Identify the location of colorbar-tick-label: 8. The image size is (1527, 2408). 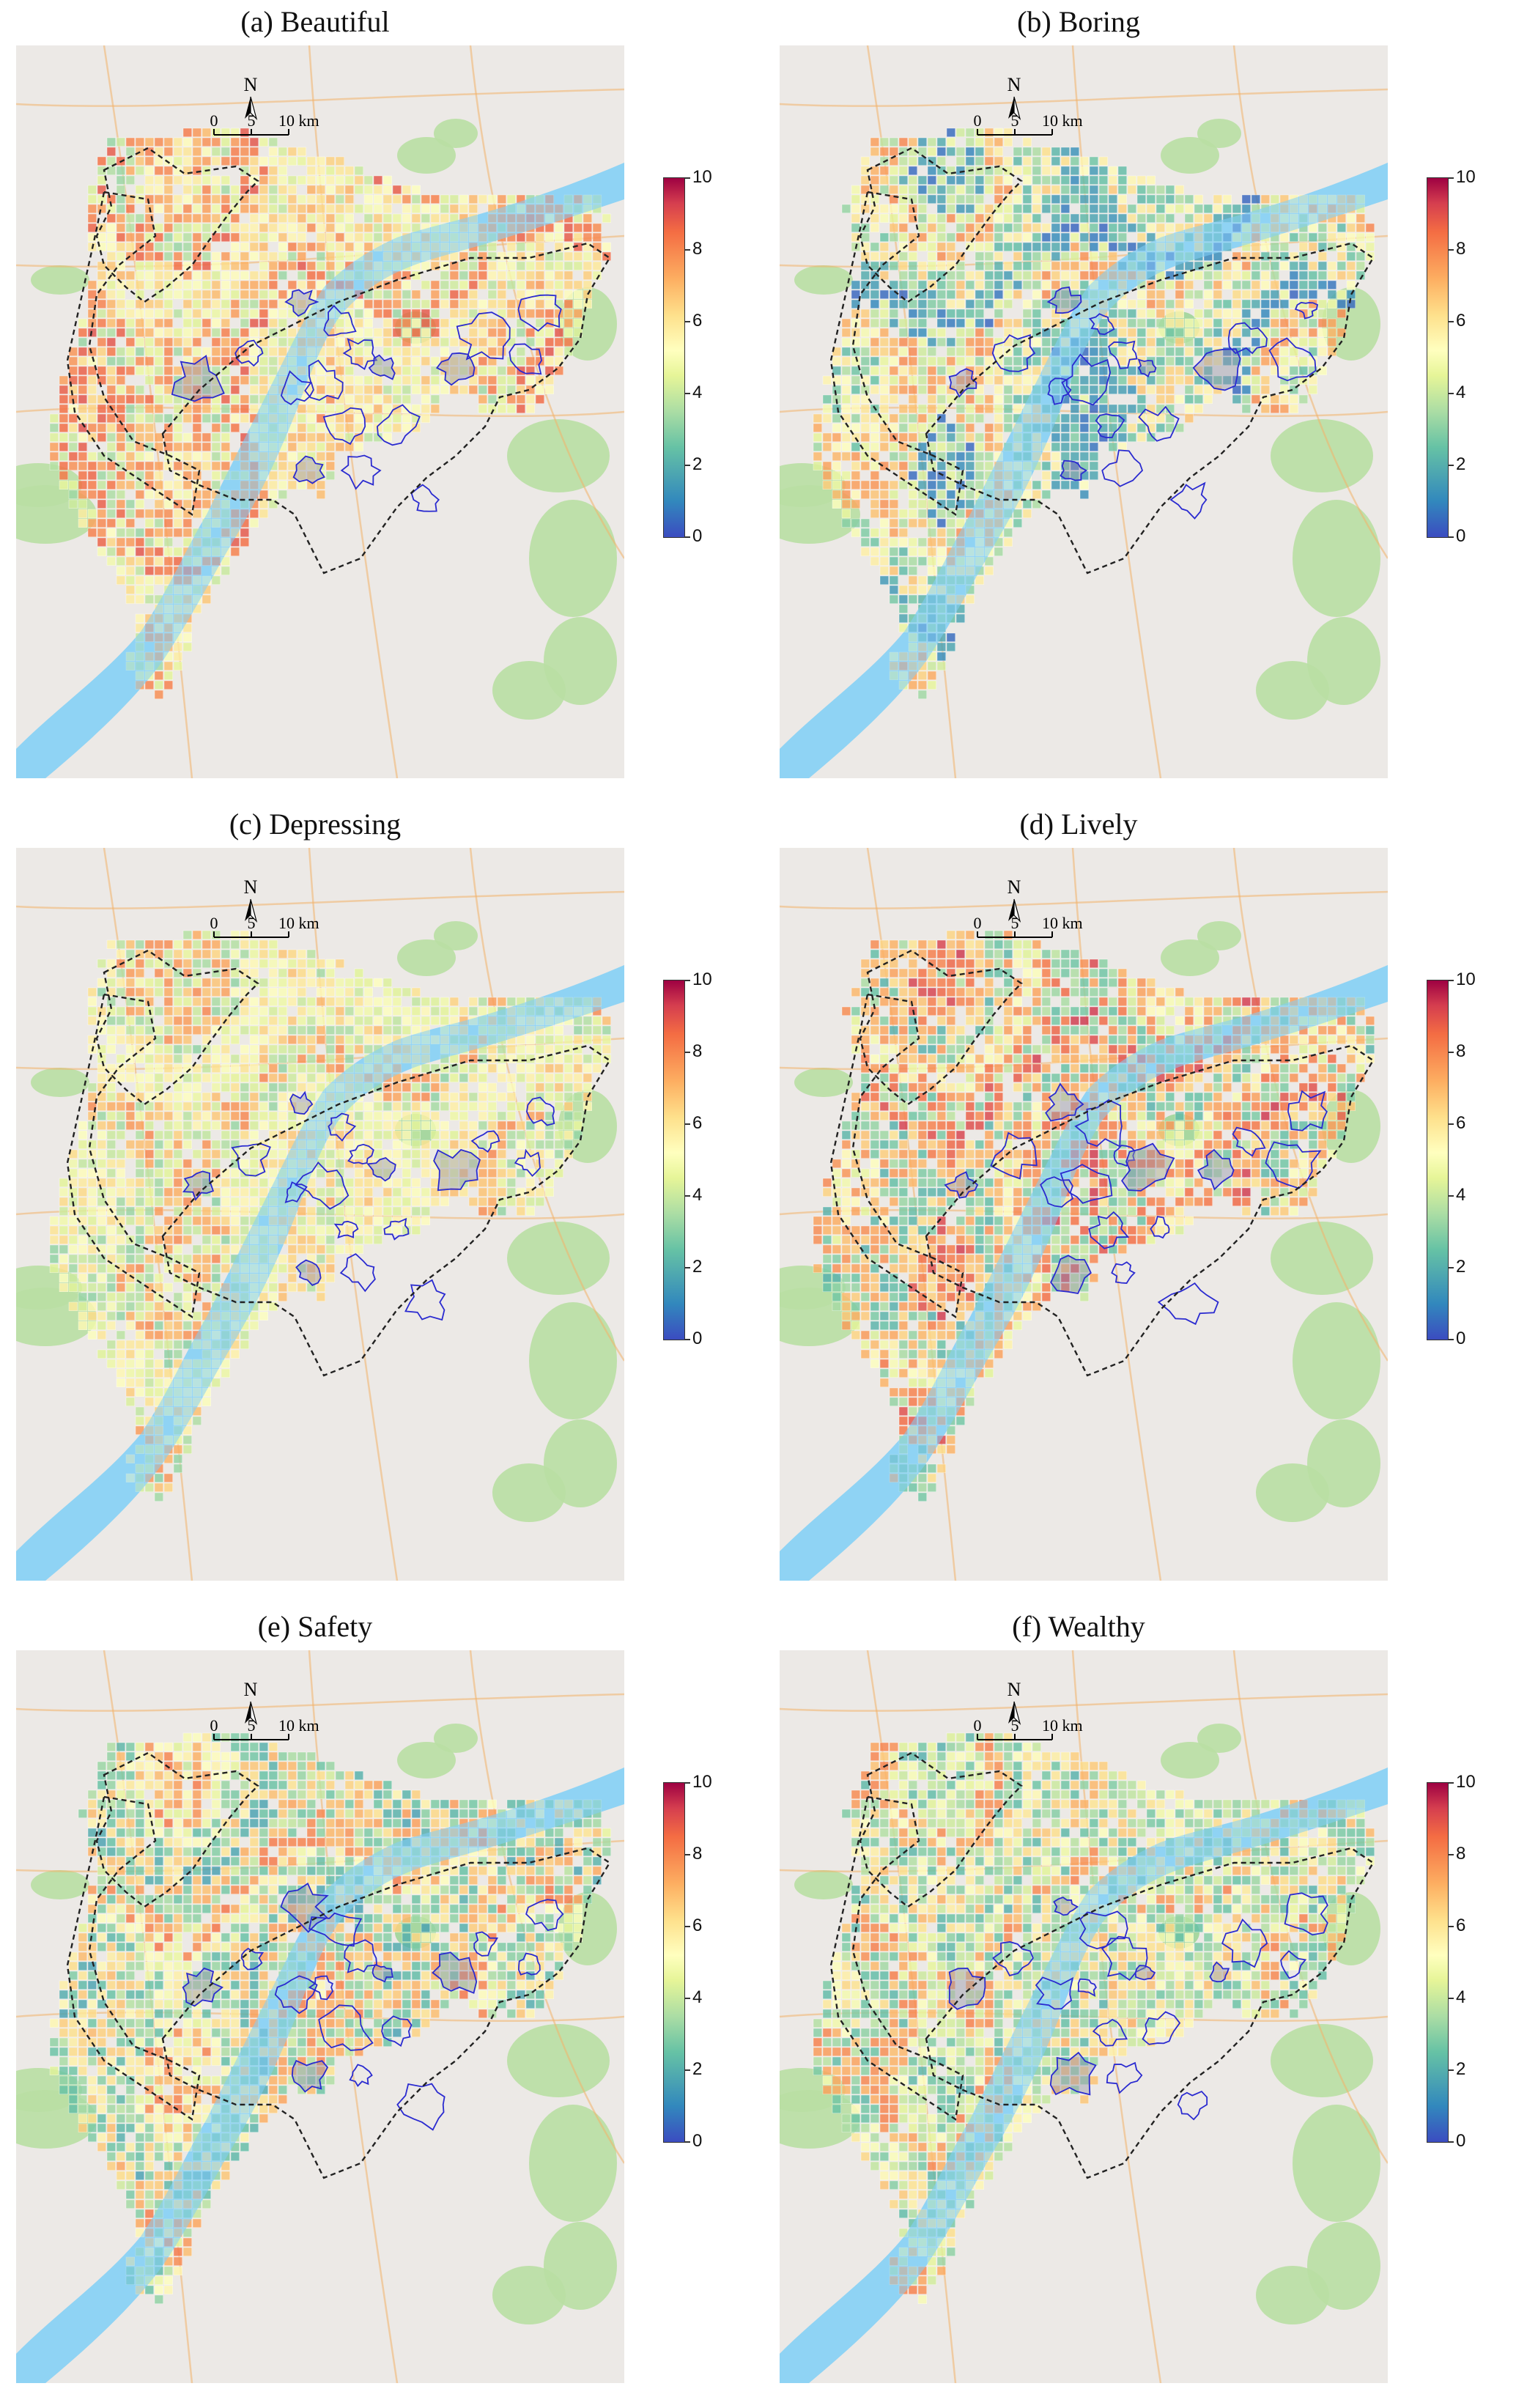
(697, 249).